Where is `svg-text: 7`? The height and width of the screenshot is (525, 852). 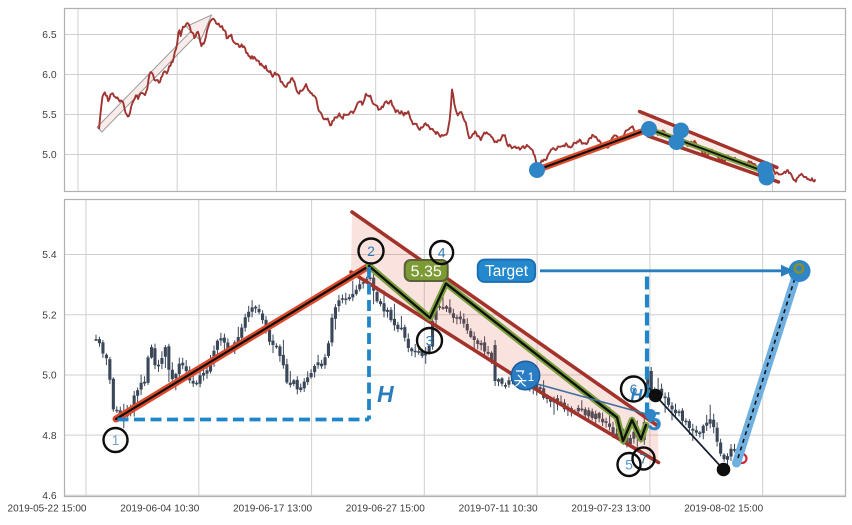 svg-text: 7 is located at coordinates (644, 459).